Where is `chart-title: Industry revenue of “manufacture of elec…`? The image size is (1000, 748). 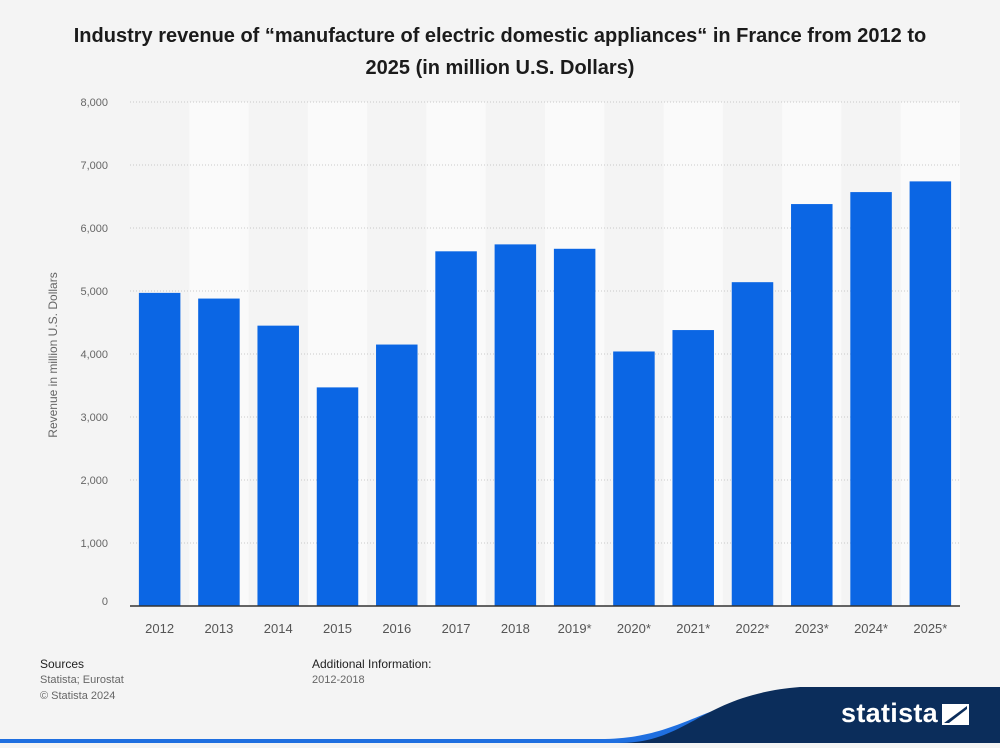 chart-title: Industry revenue of “manufacture of elec… is located at coordinates (500, 52).